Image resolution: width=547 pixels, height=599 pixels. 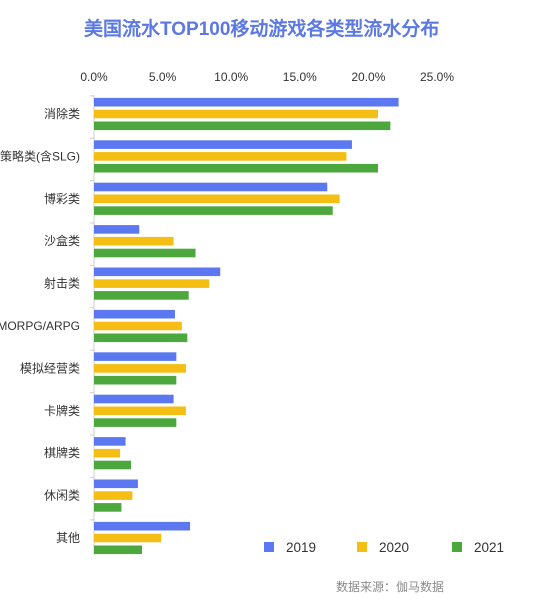 I want to click on x-tick-label: 20.0%, so click(x=368, y=77).